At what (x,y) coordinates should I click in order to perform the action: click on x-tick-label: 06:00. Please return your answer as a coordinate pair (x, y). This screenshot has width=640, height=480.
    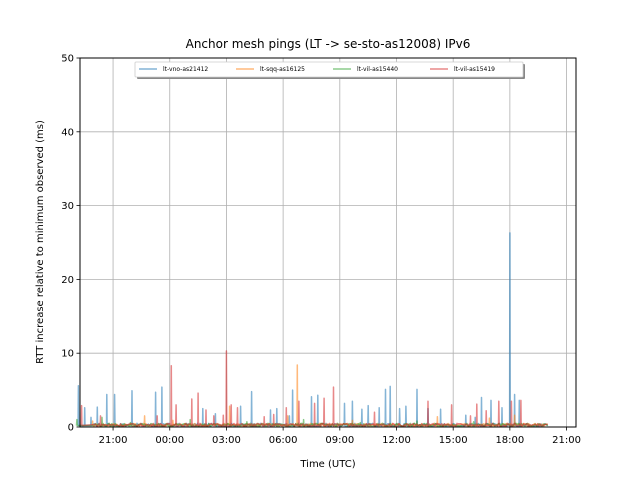
    Looking at the image, I should click on (283, 440).